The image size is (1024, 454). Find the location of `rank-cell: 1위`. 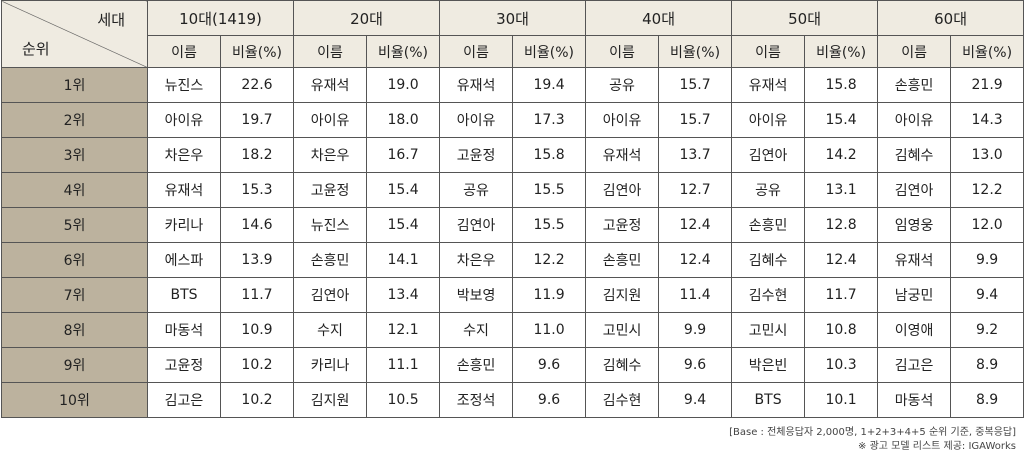

rank-cell: 1위 is located at coordinates (74, 85).